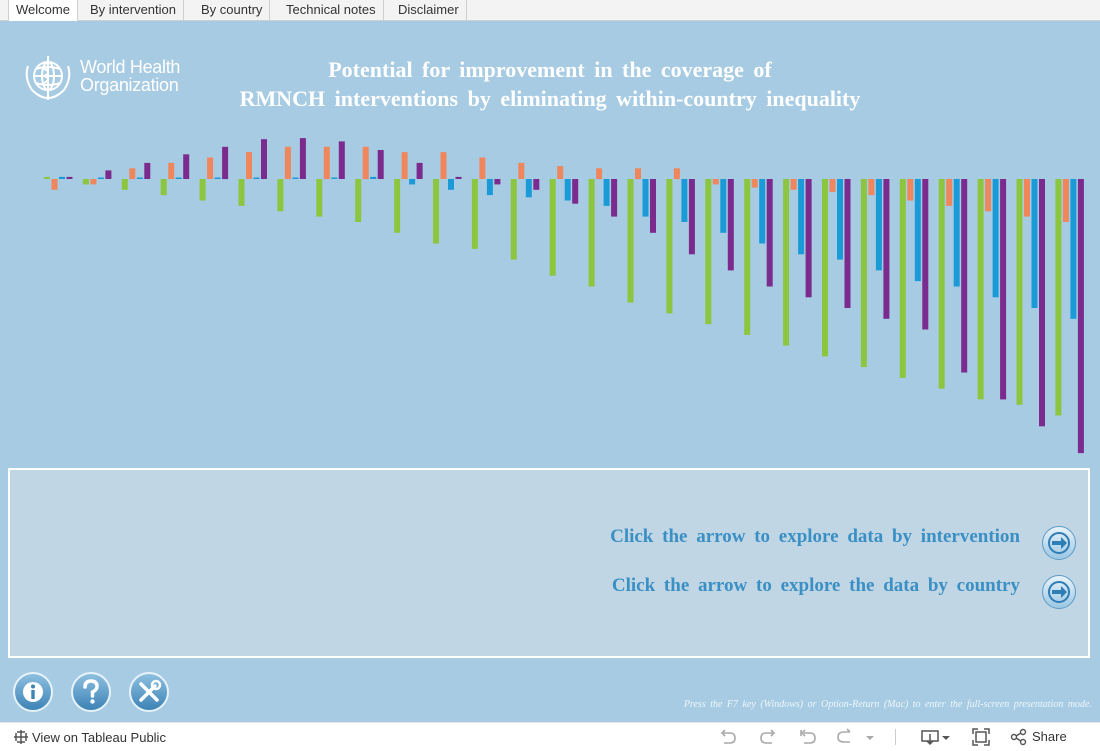 The height and width of the screenshot is (751, 1100). What do you see at coordinates (21, 737) in the screenshot?
I see `tableau-logo-icon` at bounding box center [21, 737].